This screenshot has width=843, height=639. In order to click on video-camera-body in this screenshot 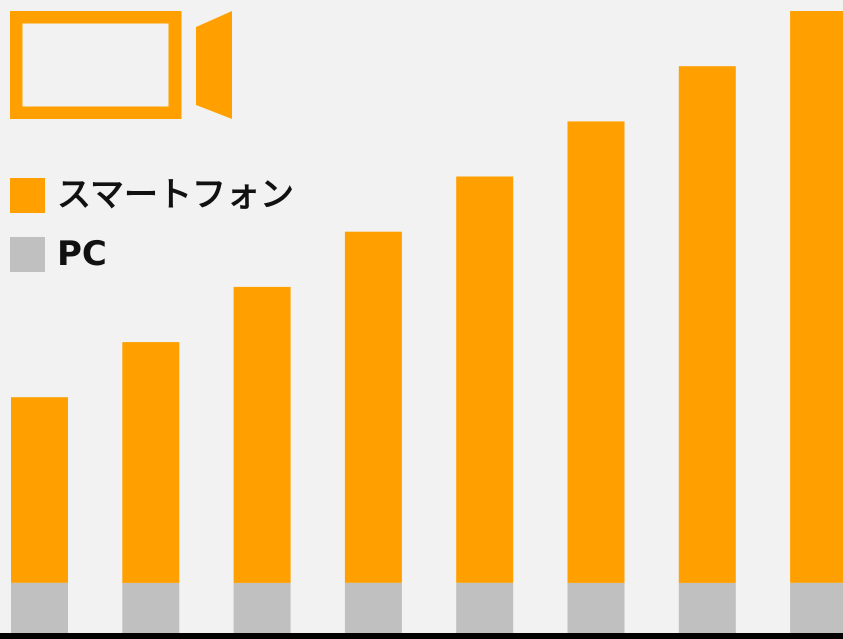, I will do `click(96, 65)`.